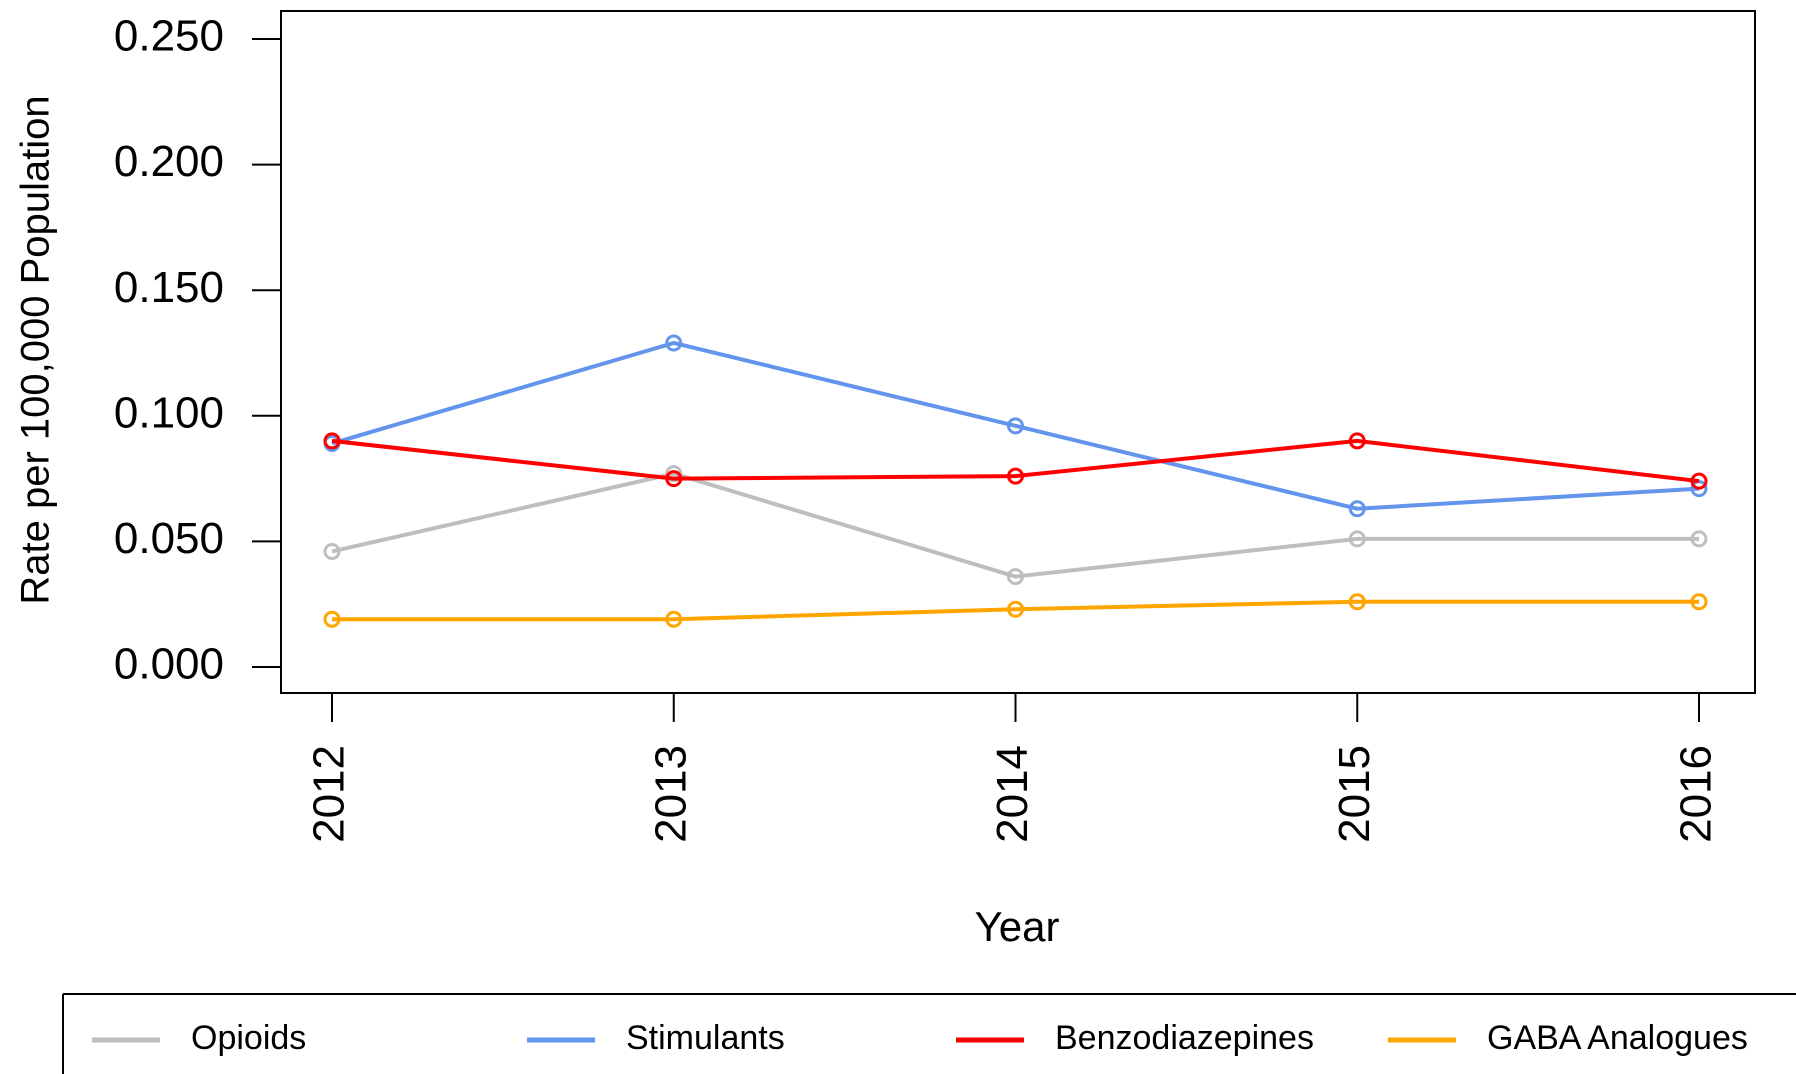  Describe the element at coordinates (169, 664) in the screenshot. I see `y-tick-label: 0.000` at that location.